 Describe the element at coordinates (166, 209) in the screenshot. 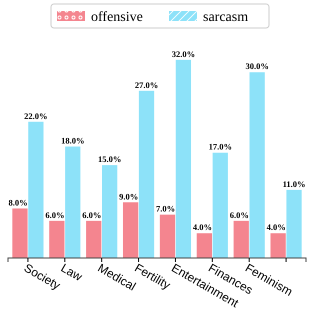

I see `data-label: 7.0%` at that location.